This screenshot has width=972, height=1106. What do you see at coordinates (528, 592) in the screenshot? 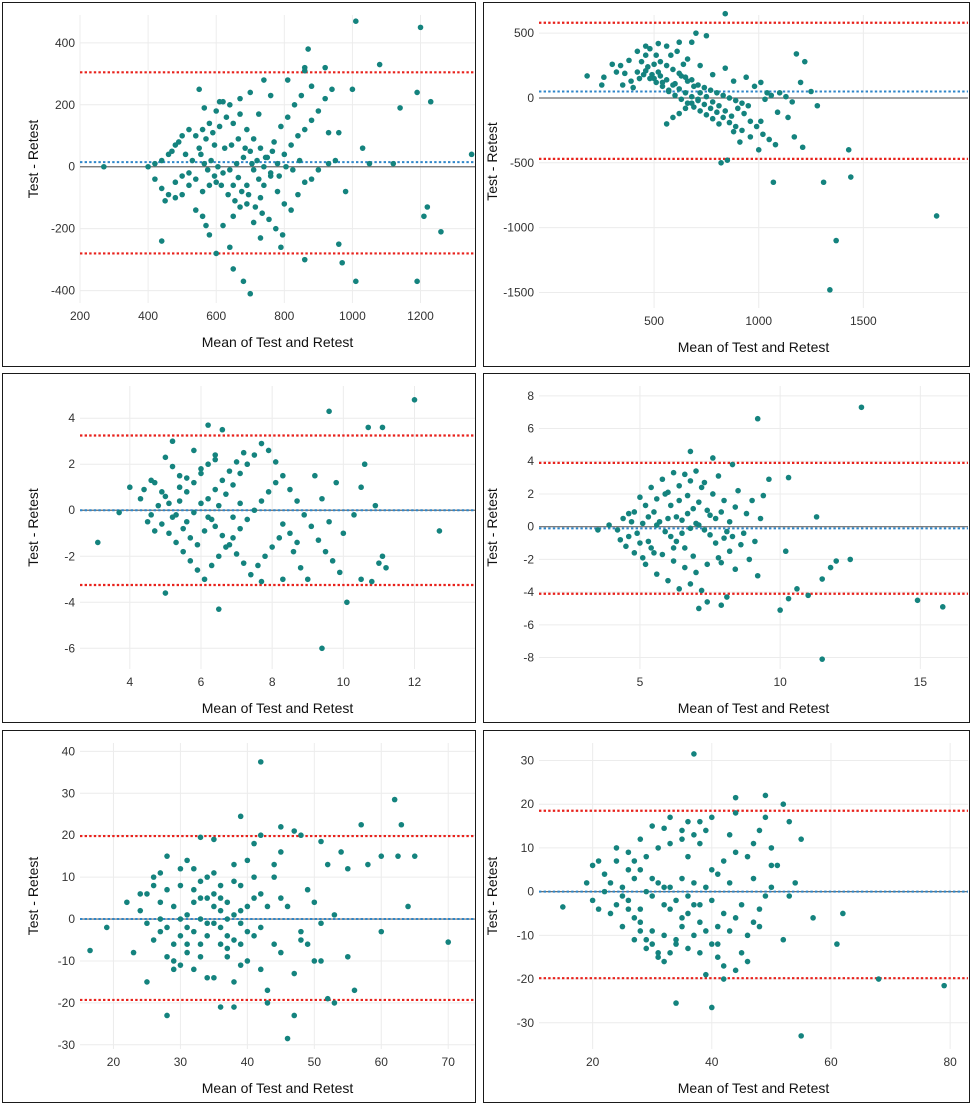
I see `y-tick-label: -4` at bounding box center [528, 592].